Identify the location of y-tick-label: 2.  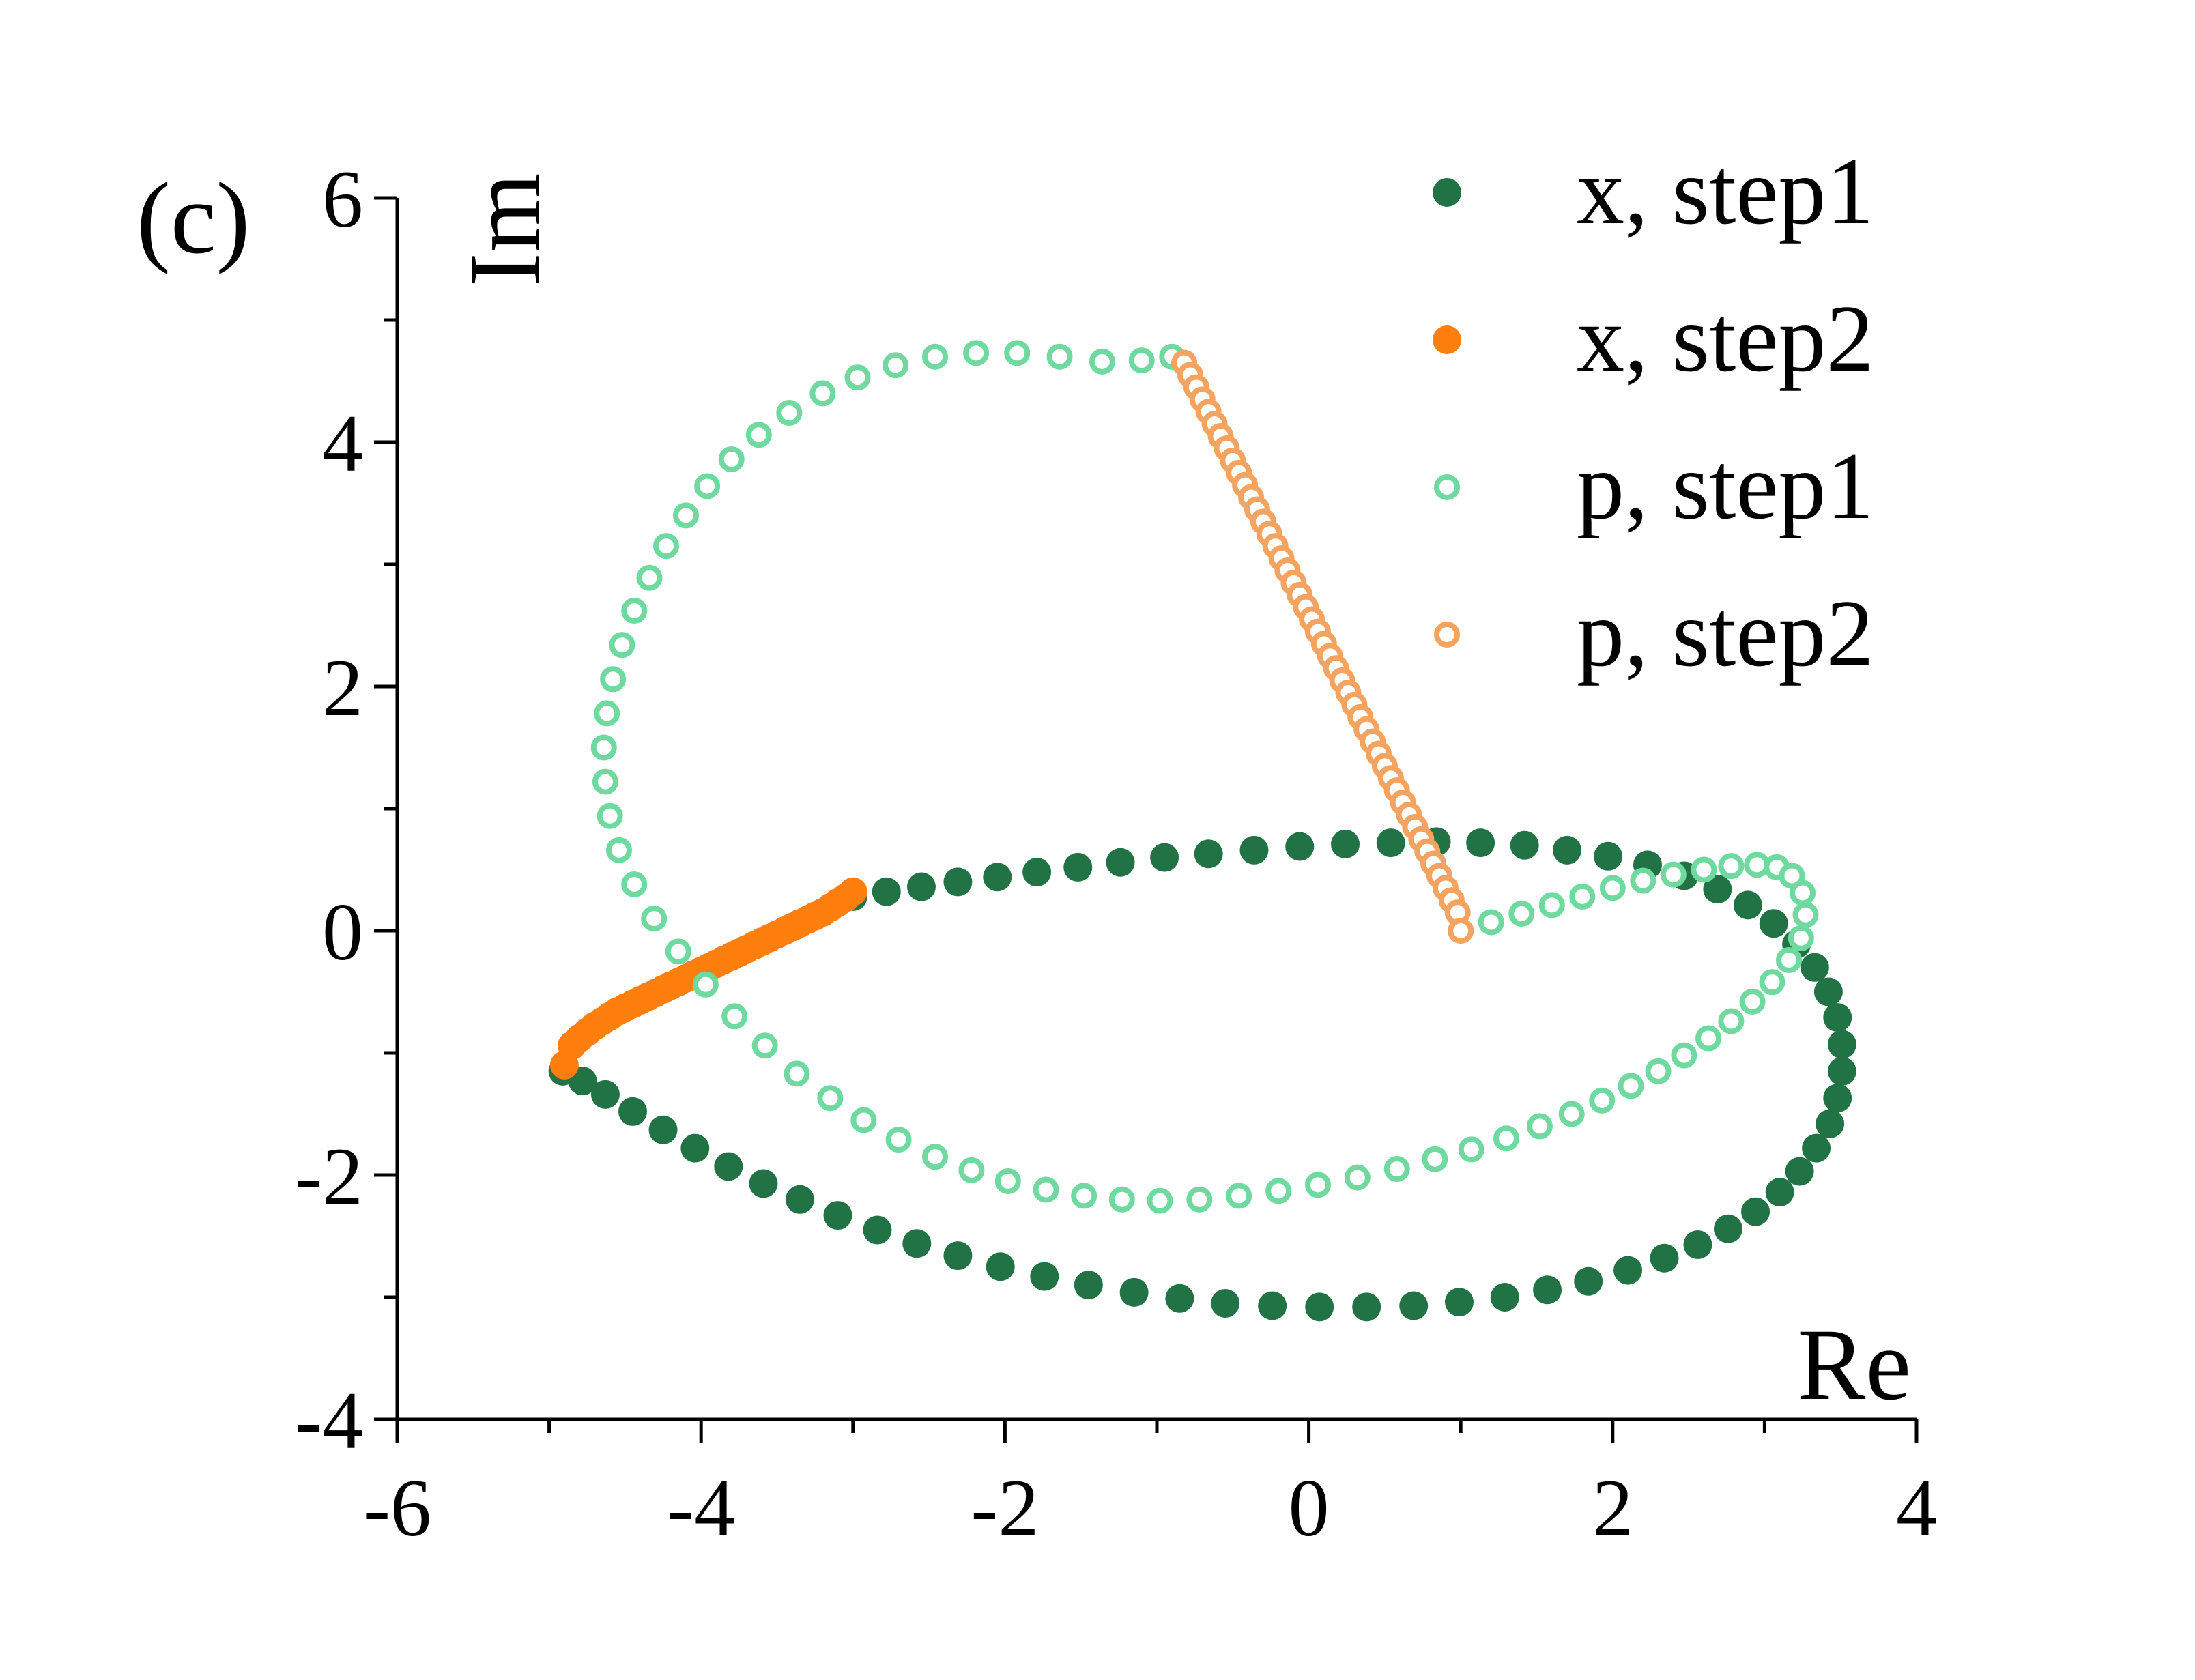
(342, 687).